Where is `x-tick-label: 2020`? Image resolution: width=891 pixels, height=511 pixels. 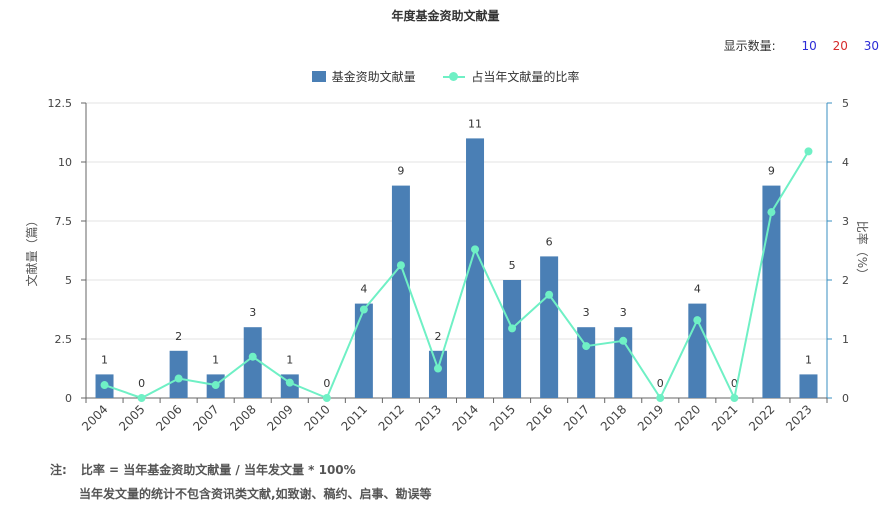
x-tick-label: 2020 is located at coordinates (687, 417).